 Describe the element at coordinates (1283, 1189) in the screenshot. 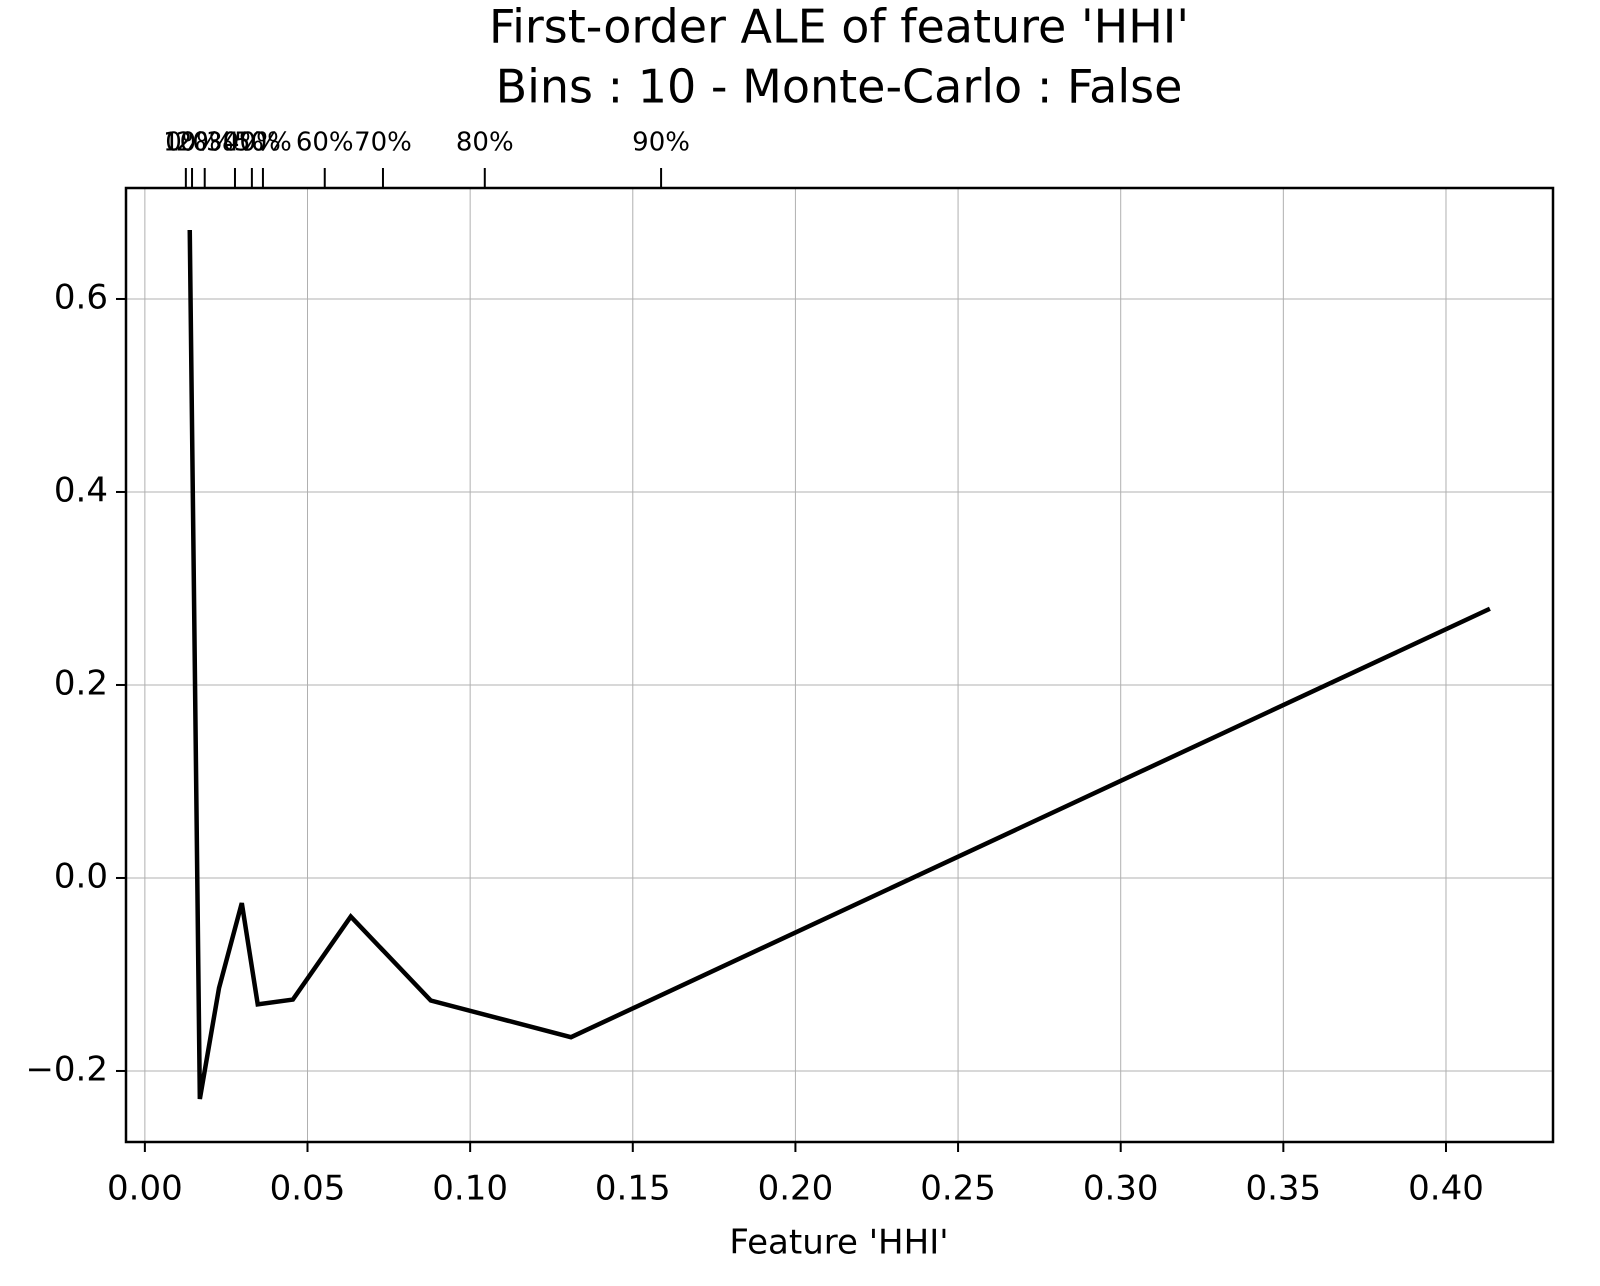

I see `x-tick-label: 0.35` at that location.